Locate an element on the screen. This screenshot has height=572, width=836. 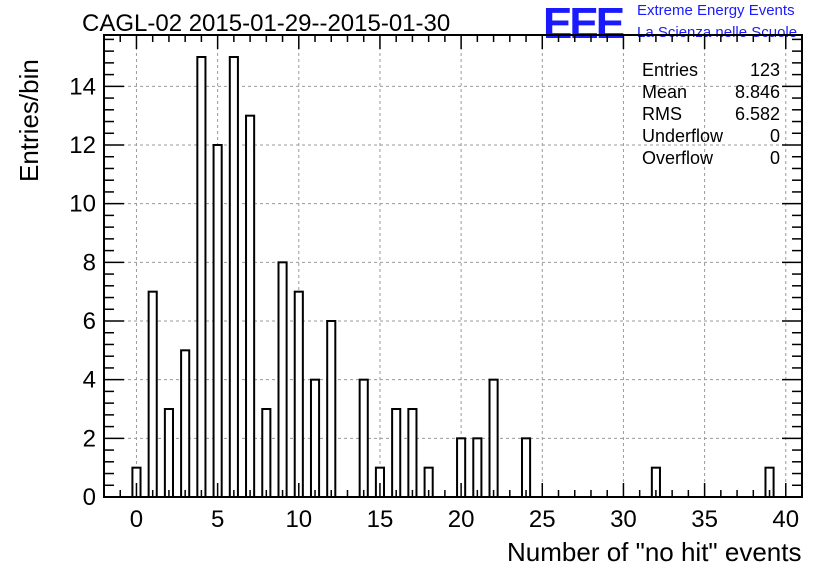
stats-label: Mean is located at coordinates (665, 92).